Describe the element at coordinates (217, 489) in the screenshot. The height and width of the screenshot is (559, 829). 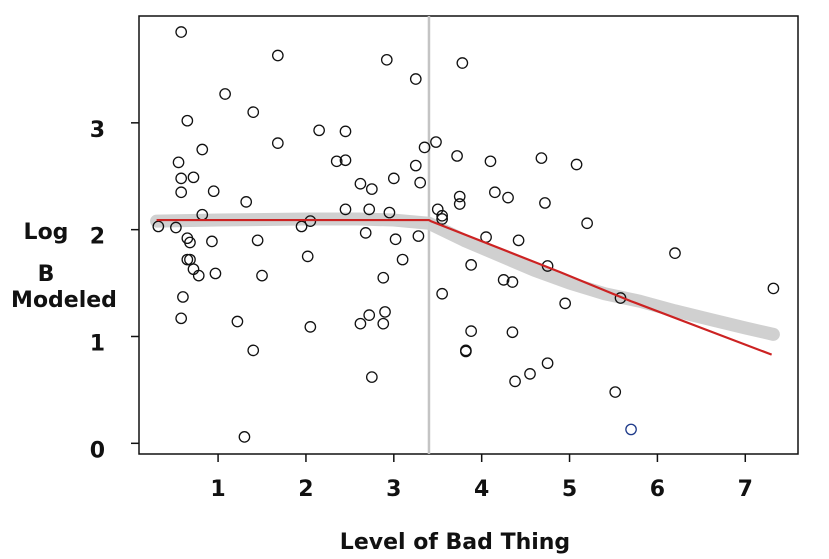
I see `x-tick-label: 1` at that location.